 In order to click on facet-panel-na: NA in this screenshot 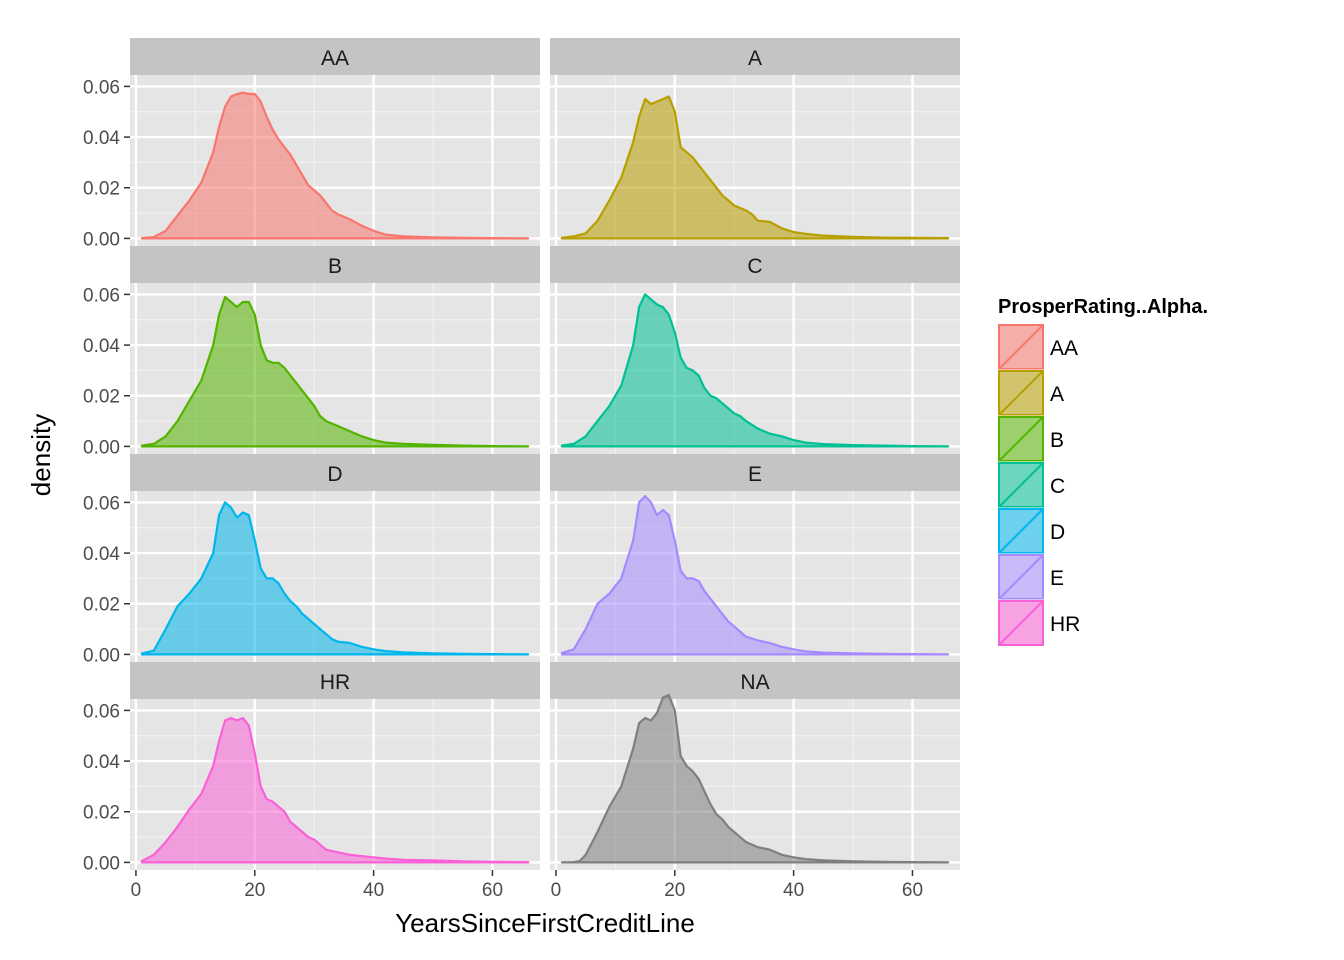, I will do `click(755, 766)`.